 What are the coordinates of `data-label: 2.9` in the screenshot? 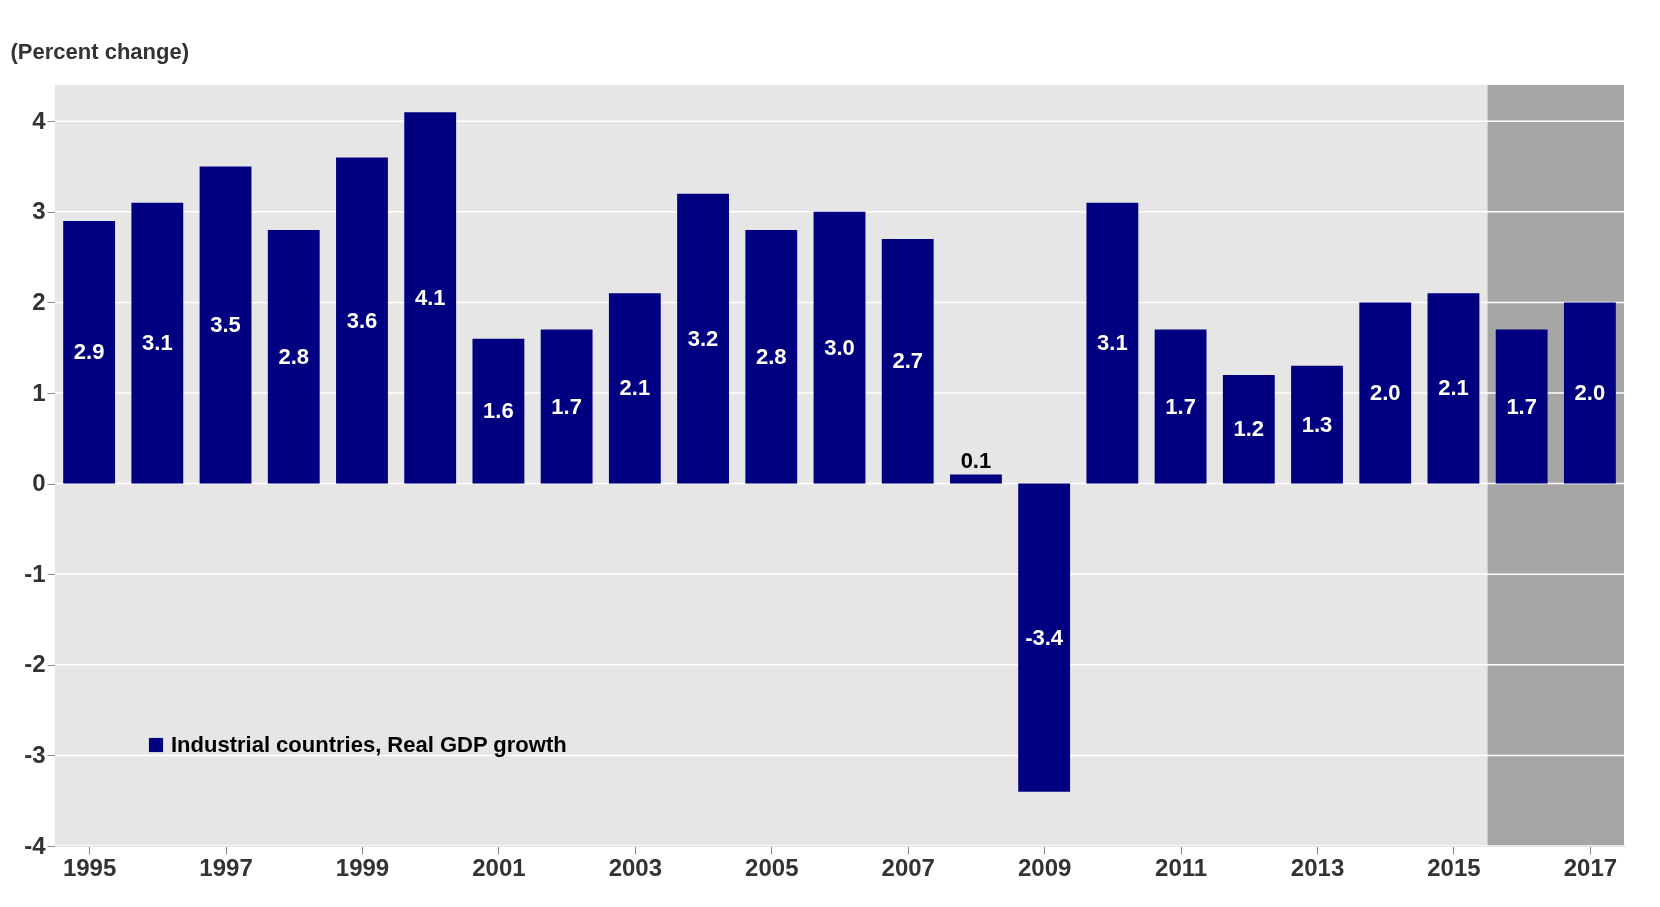 It's located at (89, 352).